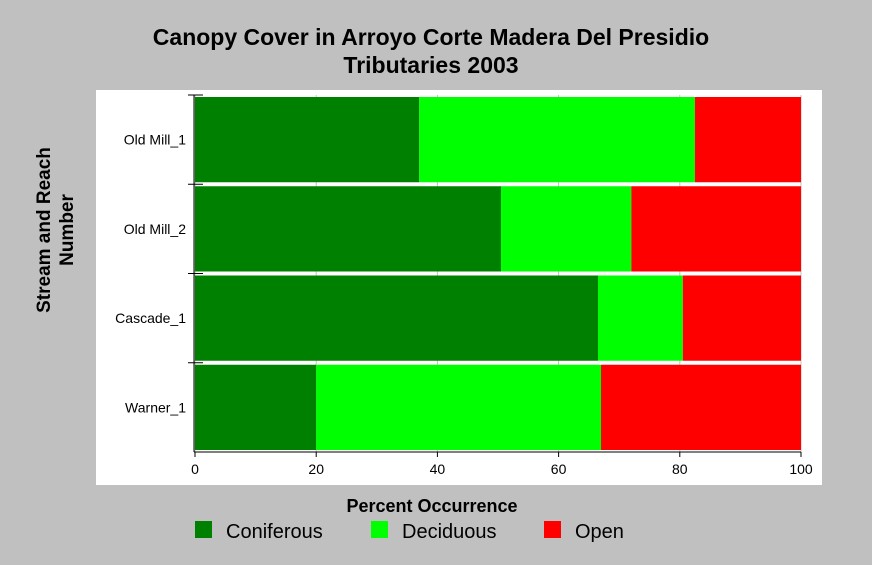 Image resolution: width=872 pixels, height=565 pixels. What do you see at coordinates (150, 318) in the screenshot?
I see `y-category-label-2: Cascade_1` at bounding box center [150, 318].